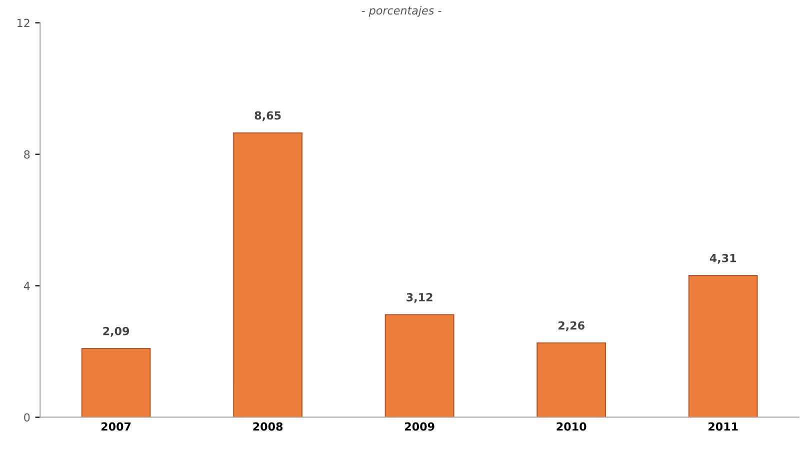 The height and width of the screenshot is (456, 803). I want to click on y-tick-label: 0, so click(27, 417).